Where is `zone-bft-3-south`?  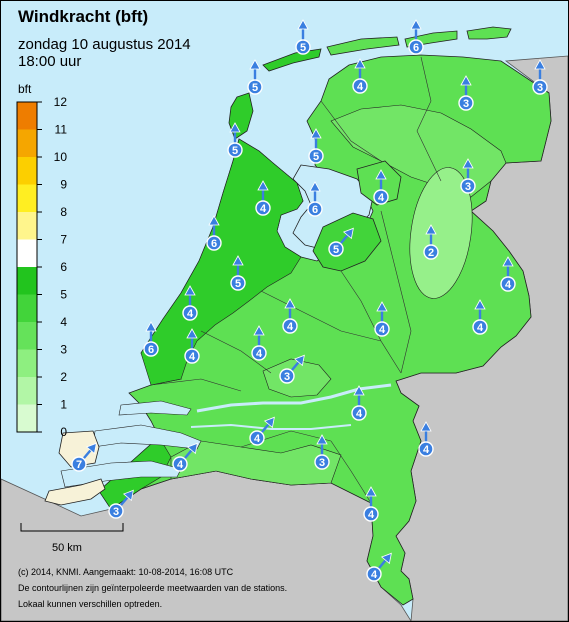 zone-bft-3-south is located at coordinates (256, 463).